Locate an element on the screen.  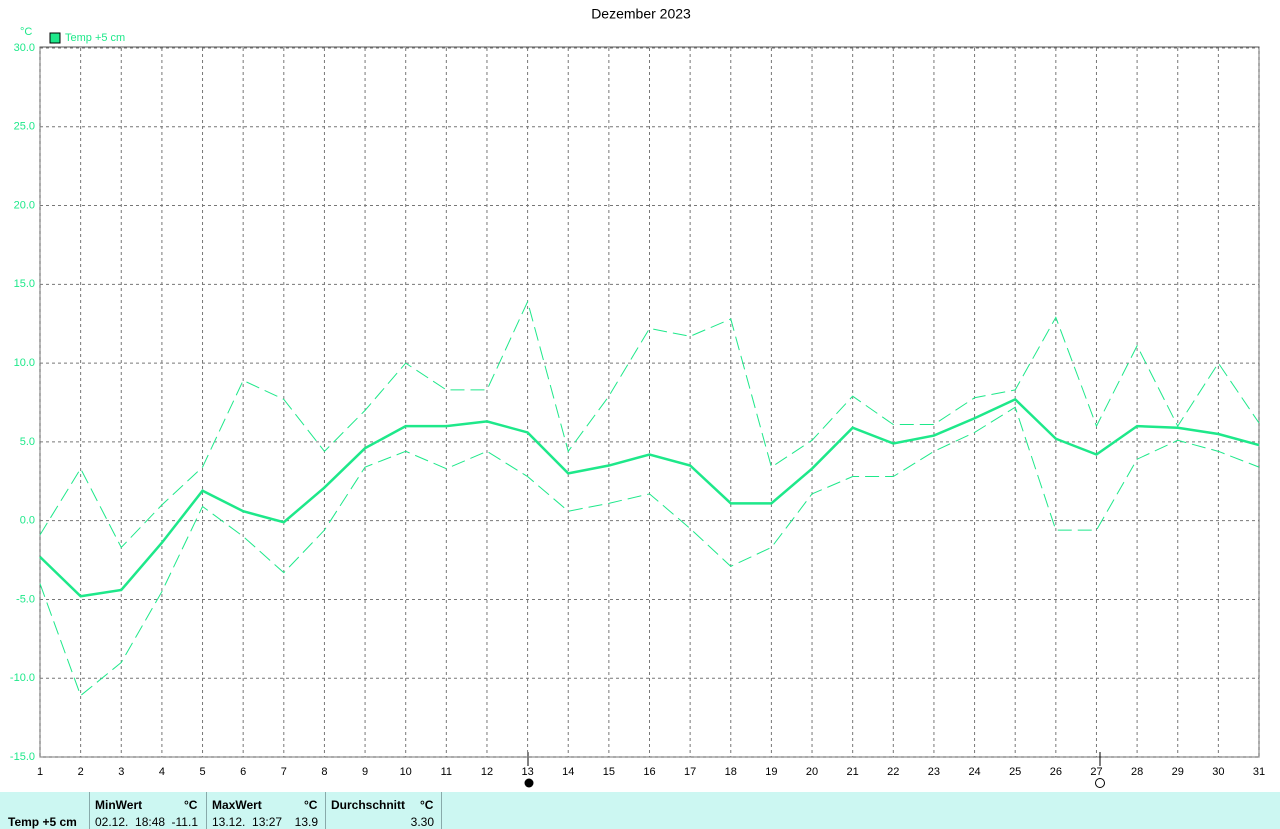
cell-value: 3.30 is located at coordinates (422, 822).